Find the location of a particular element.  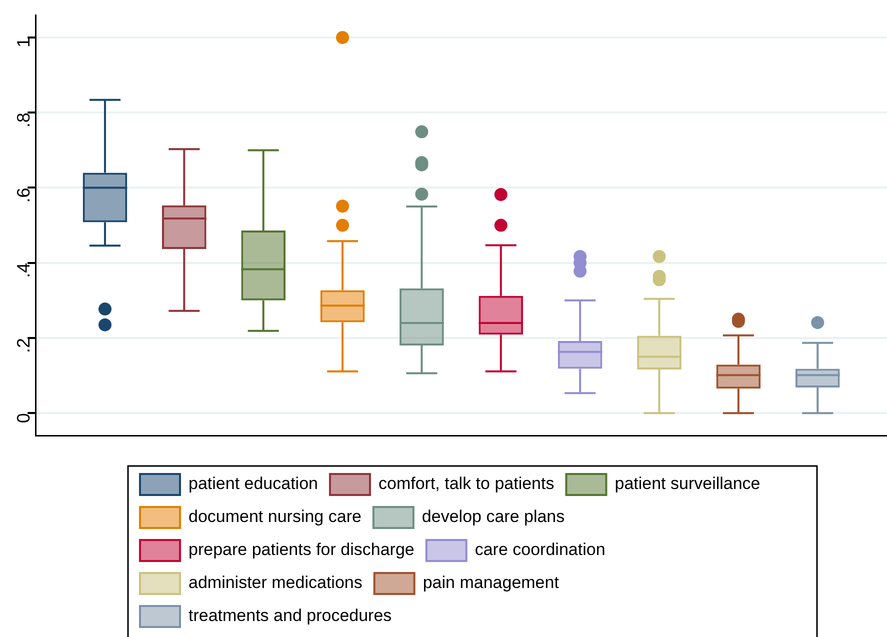

legend-label: administer medications is located at coordinates (275, 582).